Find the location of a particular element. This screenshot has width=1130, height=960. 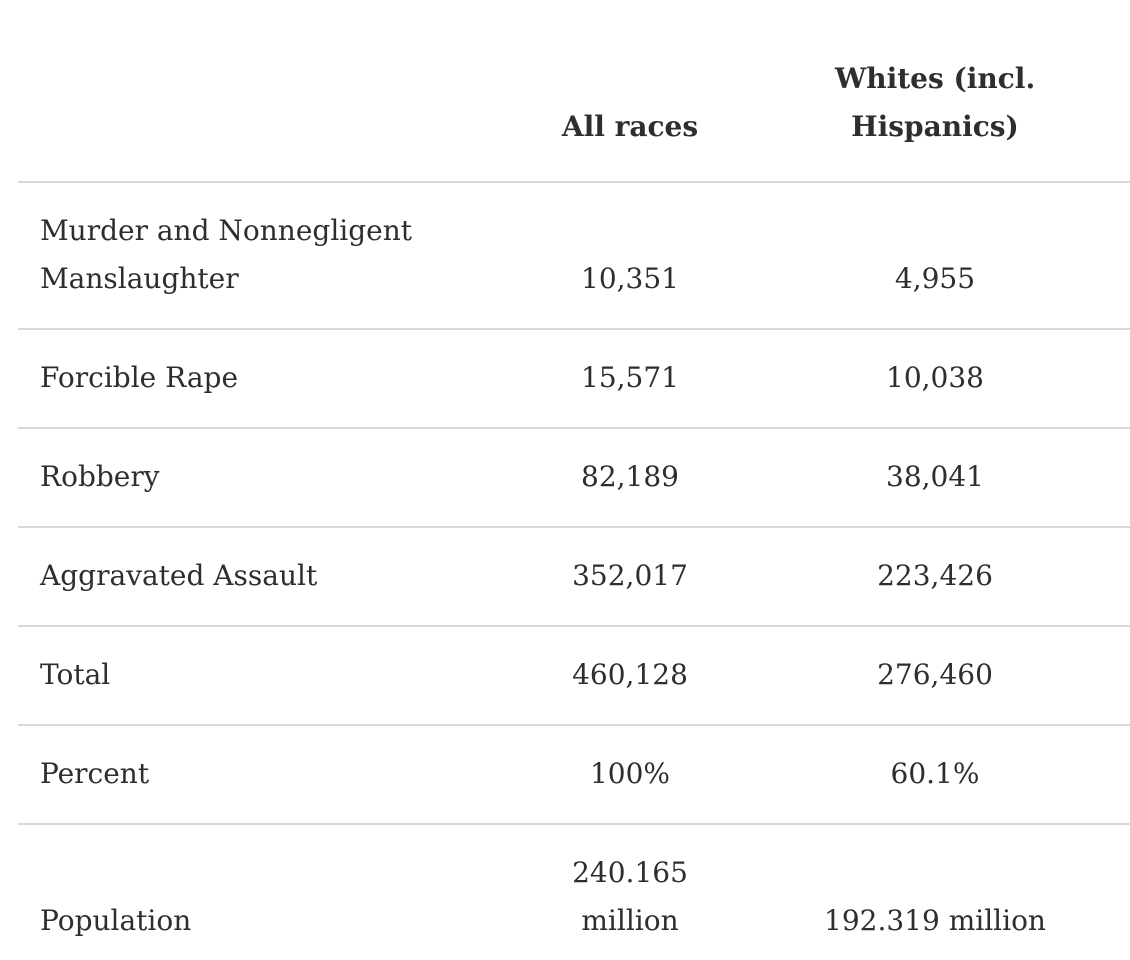

table-row-aggravated-assault: Aggravated Assault 352,017 223,426 is located at coordinates (574, 576).